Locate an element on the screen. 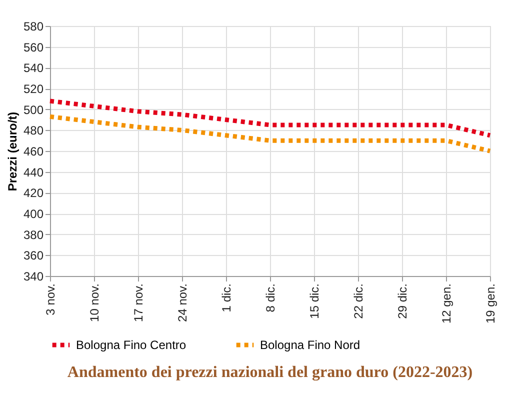 Image resolution: width=510 pixels, height=406 pixels. y-tick-label: 420 is located at coordinates (33, 193).